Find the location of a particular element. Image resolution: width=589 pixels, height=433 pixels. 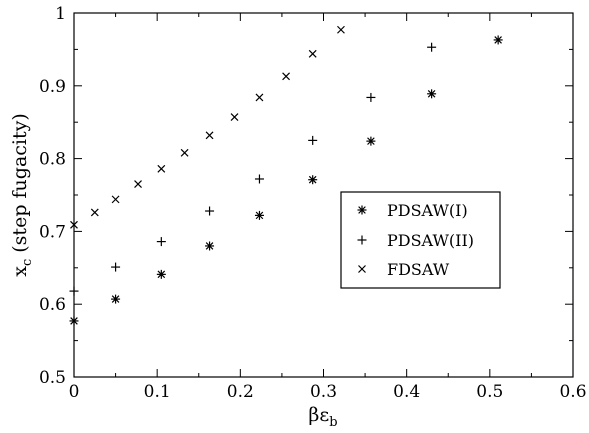

legend-box is located at coordinates (420, 240).